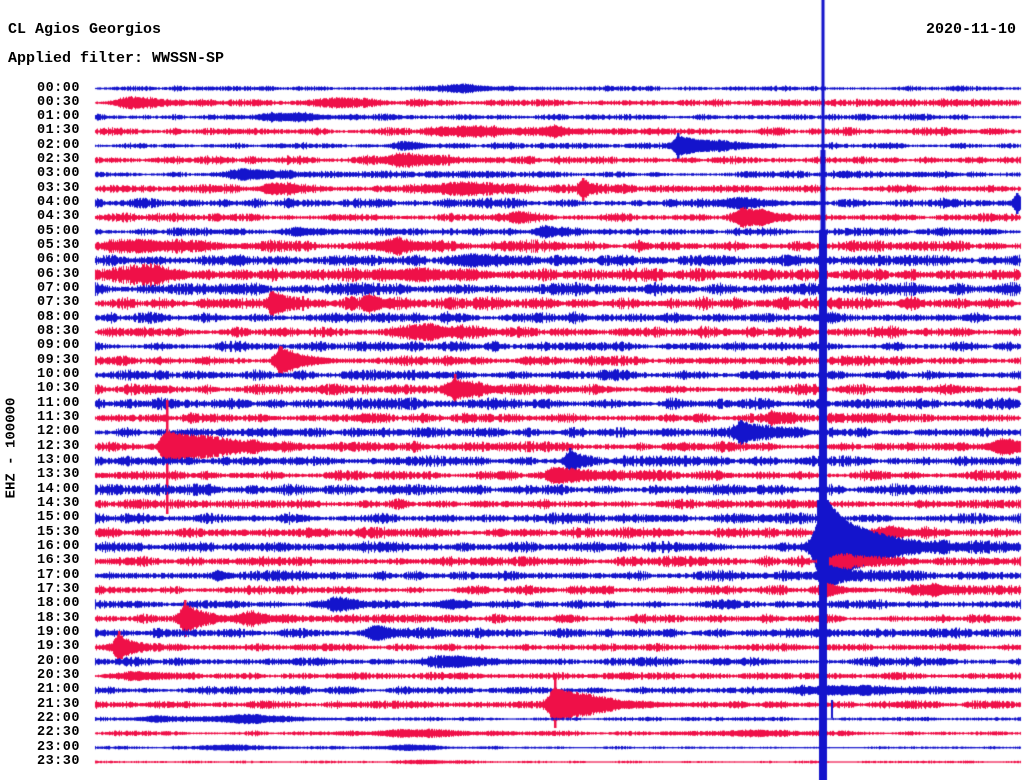 Image resolution: width=1024 pixels, height=780 pixels. What do you see at coordinates (58, 403) in the screenshot?
I see `time-label-1100: 11:00` at bounding box center [58, 403].